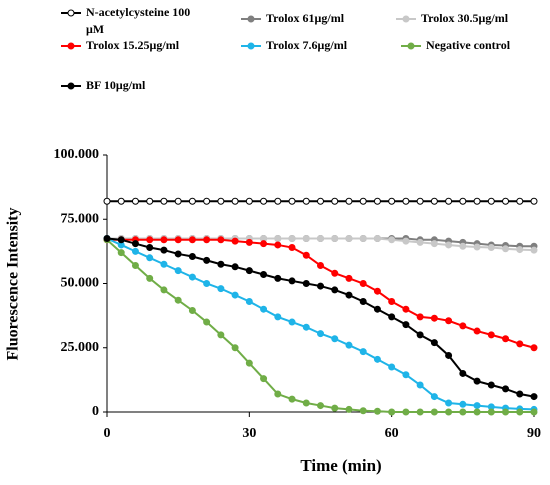  Describe the element at coordinates (468, 45) in the screenshot. I see `legend-label: Negative control` at that location.